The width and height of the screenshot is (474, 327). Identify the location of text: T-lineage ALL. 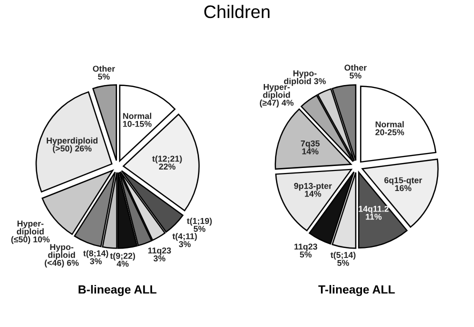
(356, 290).